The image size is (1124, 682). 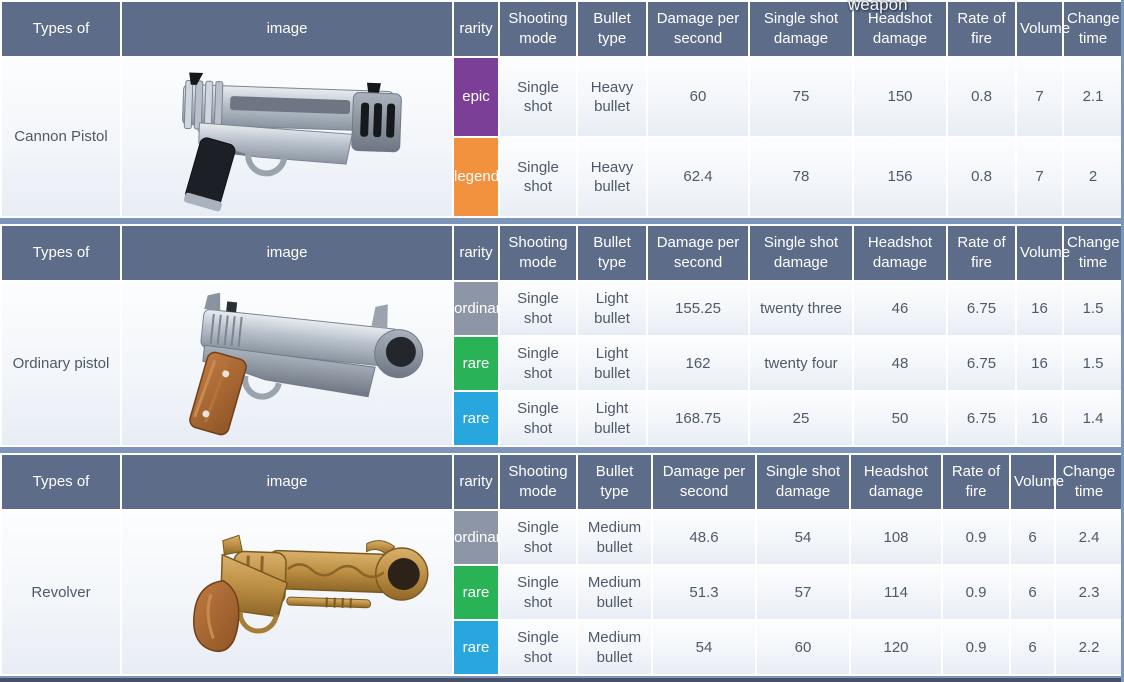 I want to click on cell-headshot: 46, so click(x=900, y=308).